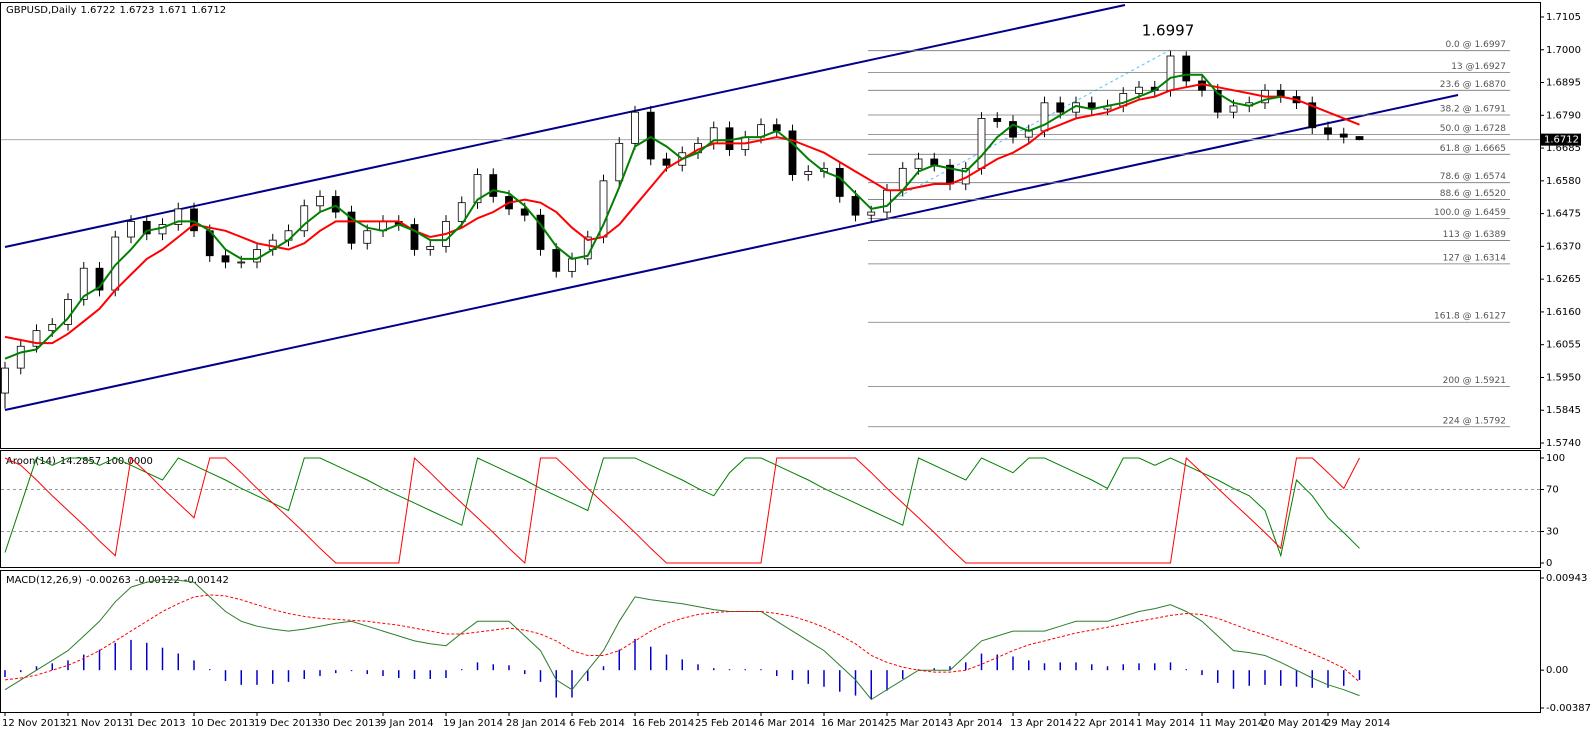 Image resolution: width=1596 pixels, height=745 pixels. What do you see at coordinates (1563, 17) in the screenshot?
I see `y-tick-label: 1.7105` at bounding box center [1563, 17].